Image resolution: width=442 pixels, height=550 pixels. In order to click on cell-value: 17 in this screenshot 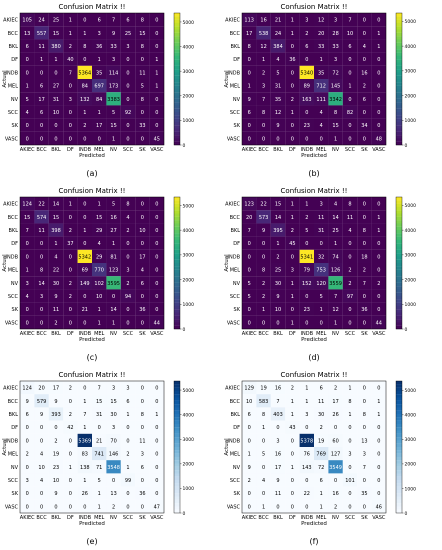, I will do `click(278, 468)`.